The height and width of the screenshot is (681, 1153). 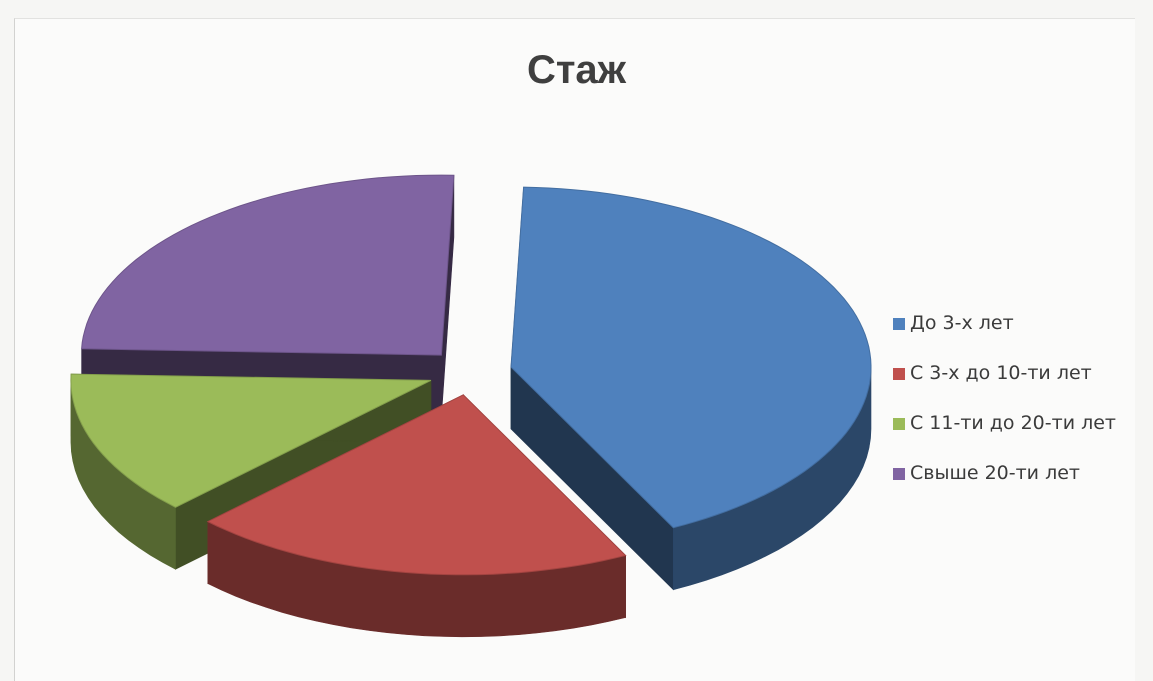 What do you see at coordinates (962, 323) in the screenshot?
I see `legend-label: До 3-х лет` at bounding box center [962, 323].